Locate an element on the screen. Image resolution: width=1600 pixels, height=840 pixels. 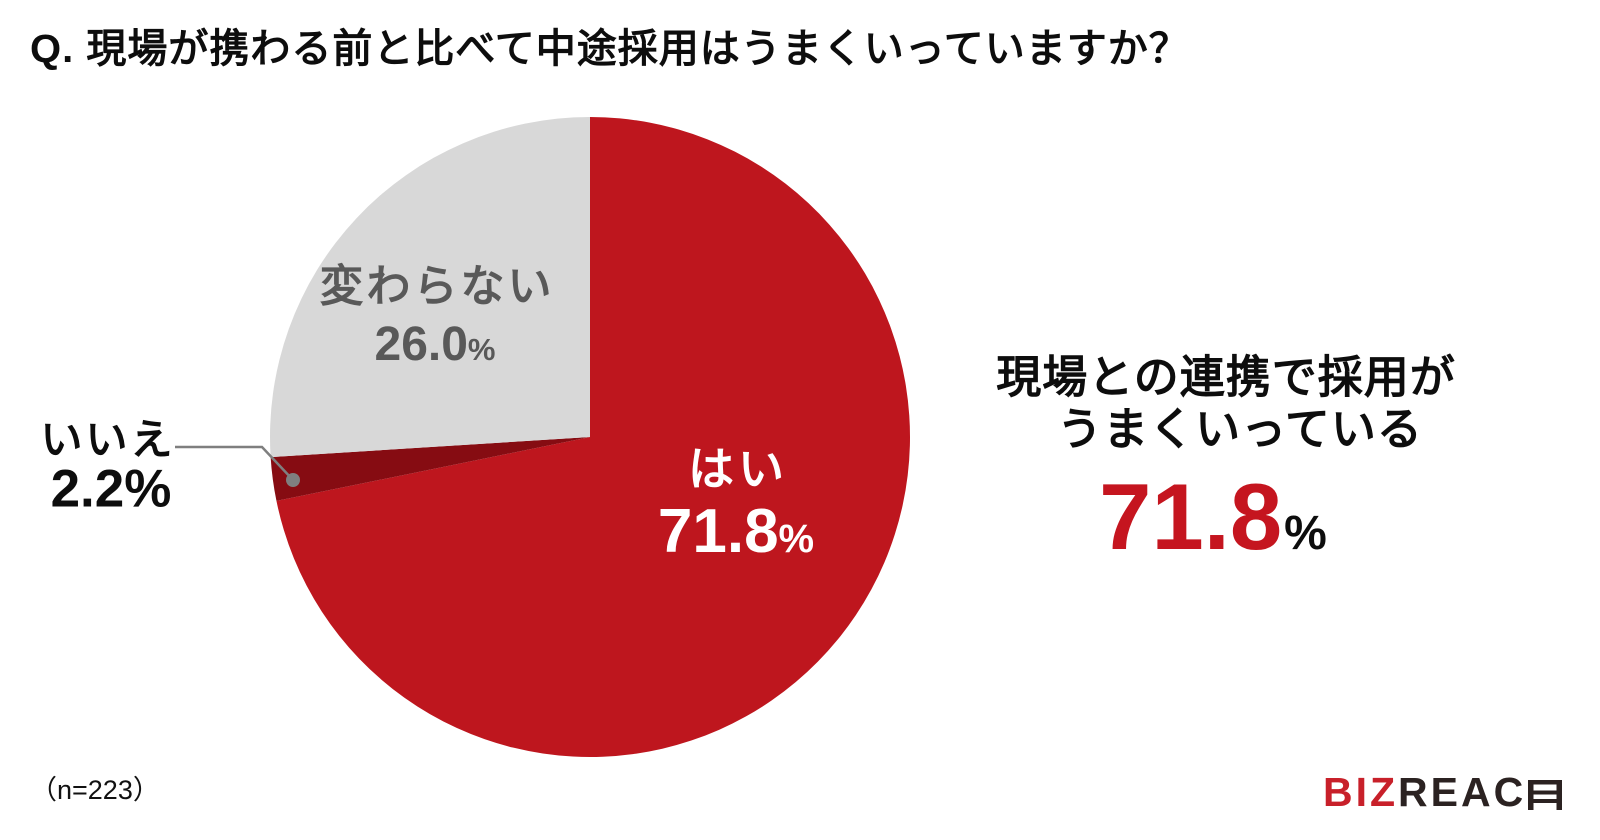
pie-slice-unchanged is located at coordinates (429, 287).